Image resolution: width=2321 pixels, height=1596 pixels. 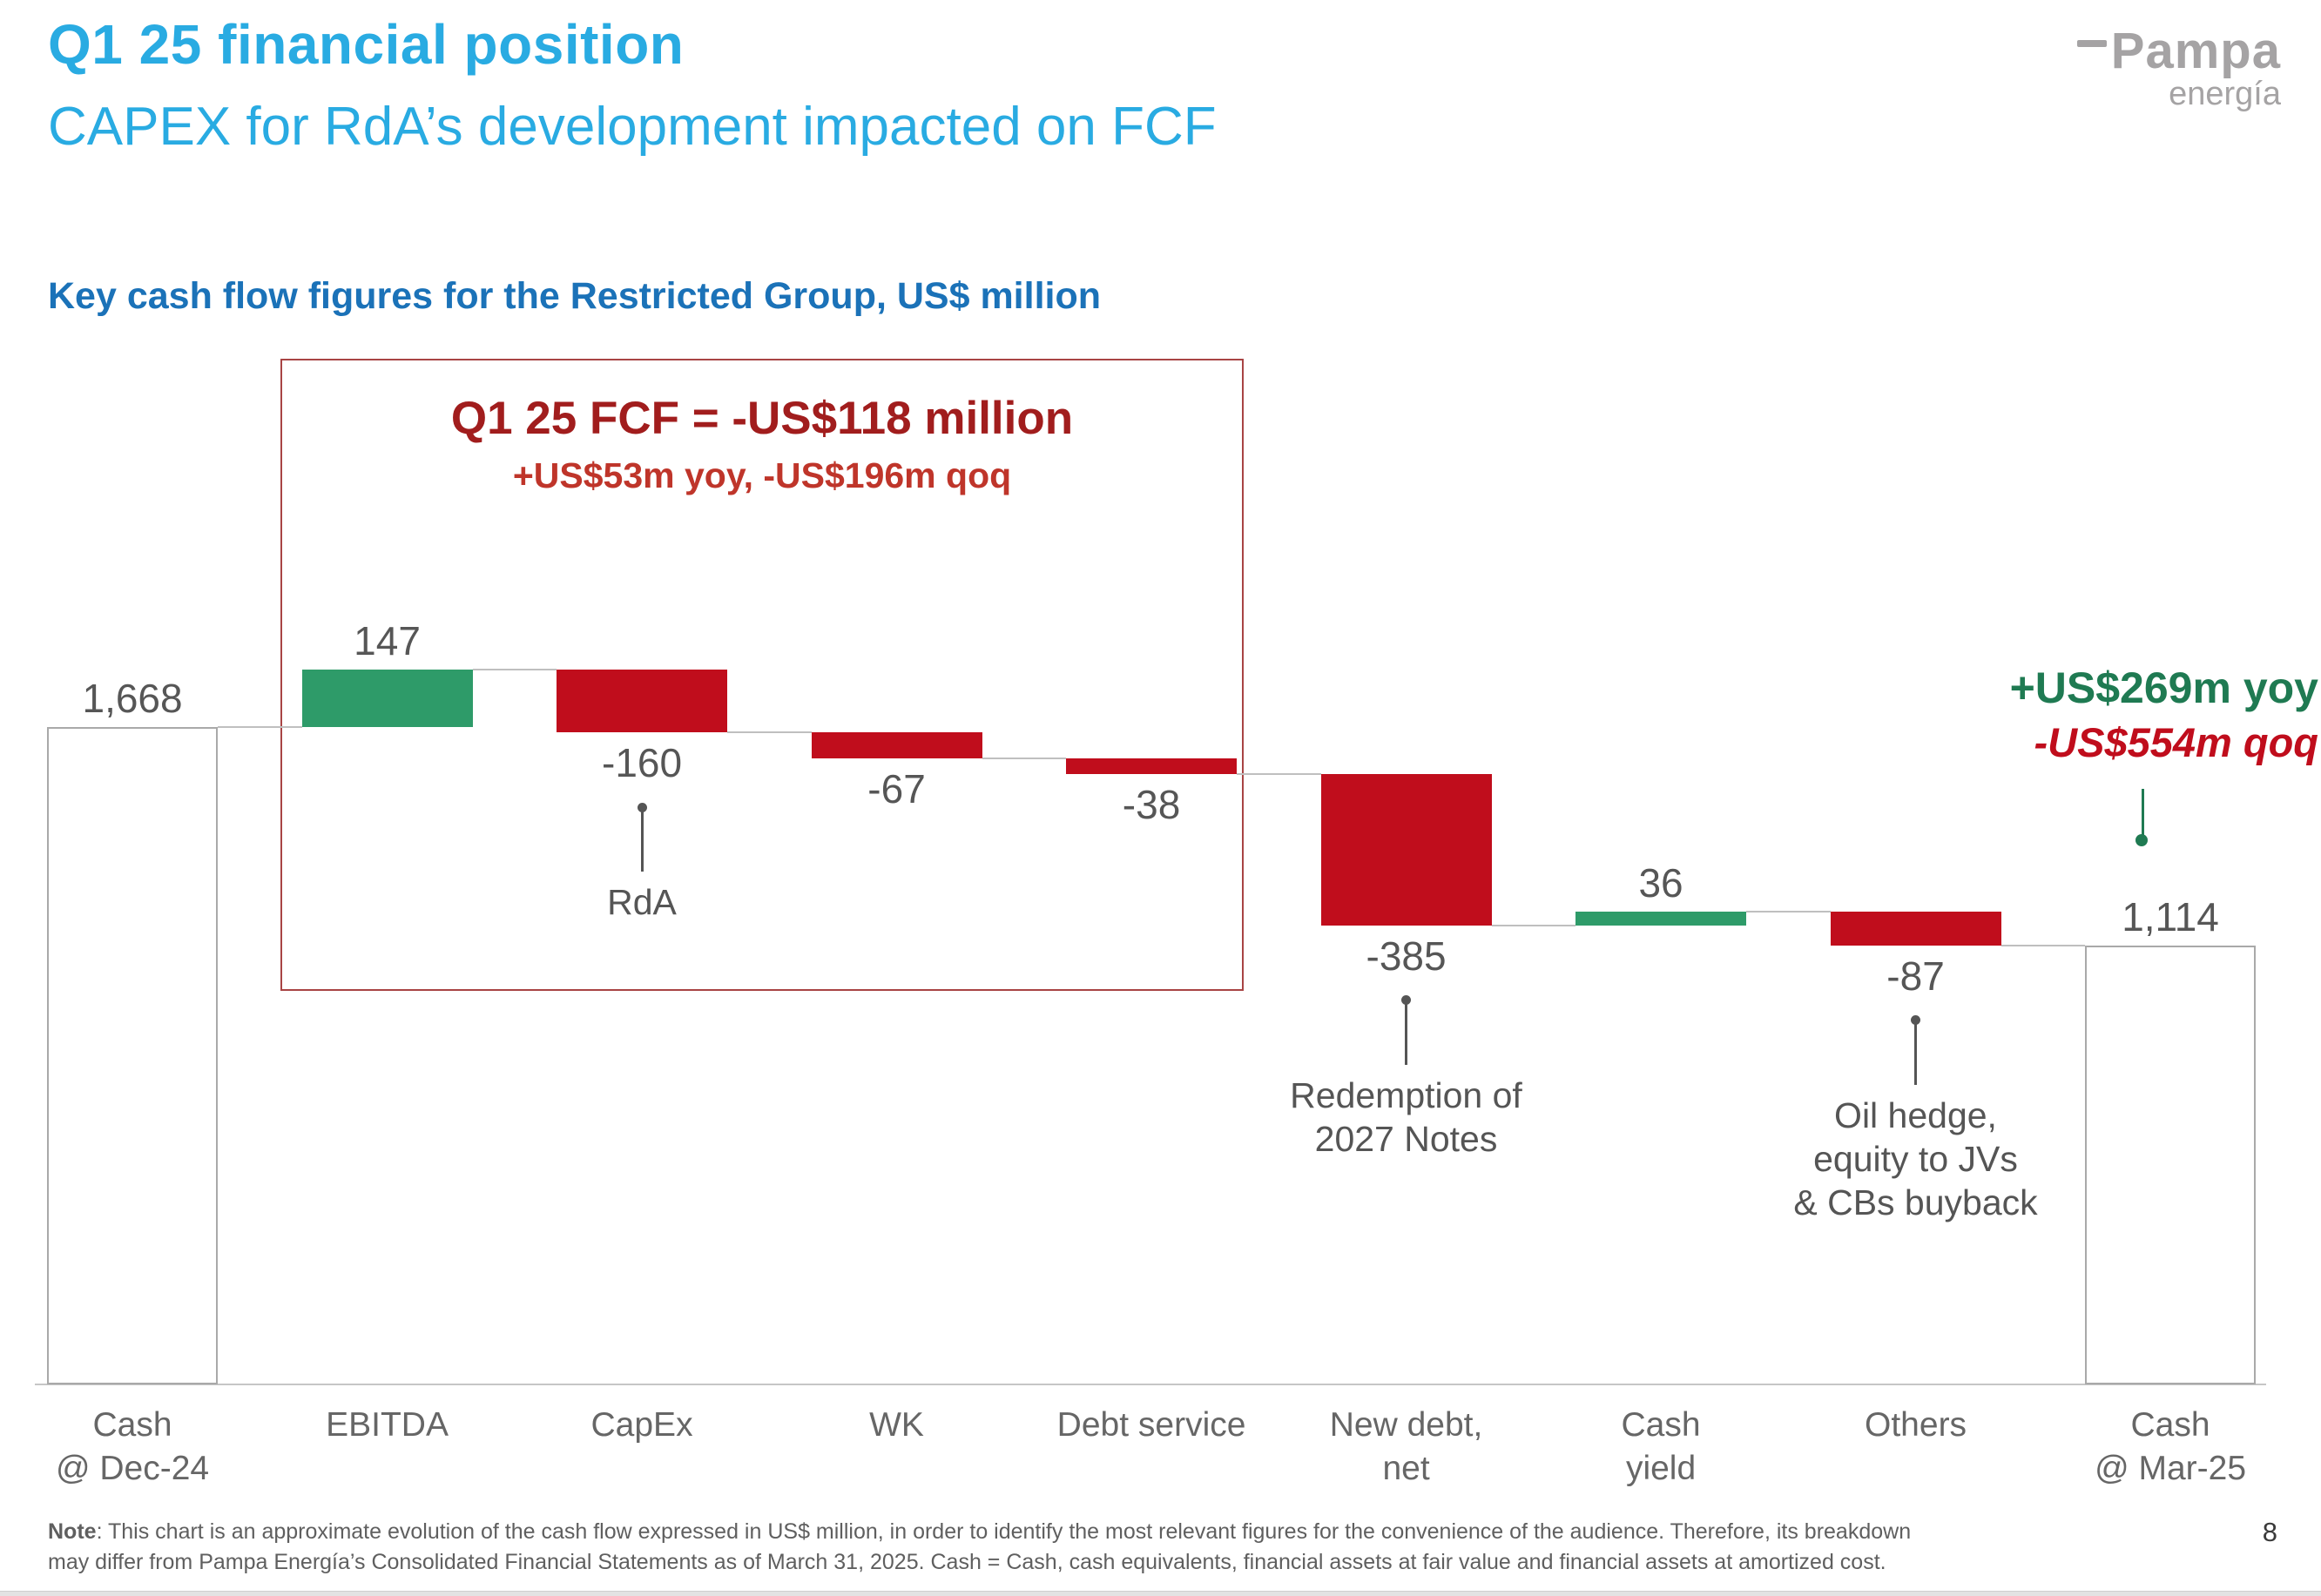 I want to click on logo-wordmark: Pampa, so click(x=2195, y=51).